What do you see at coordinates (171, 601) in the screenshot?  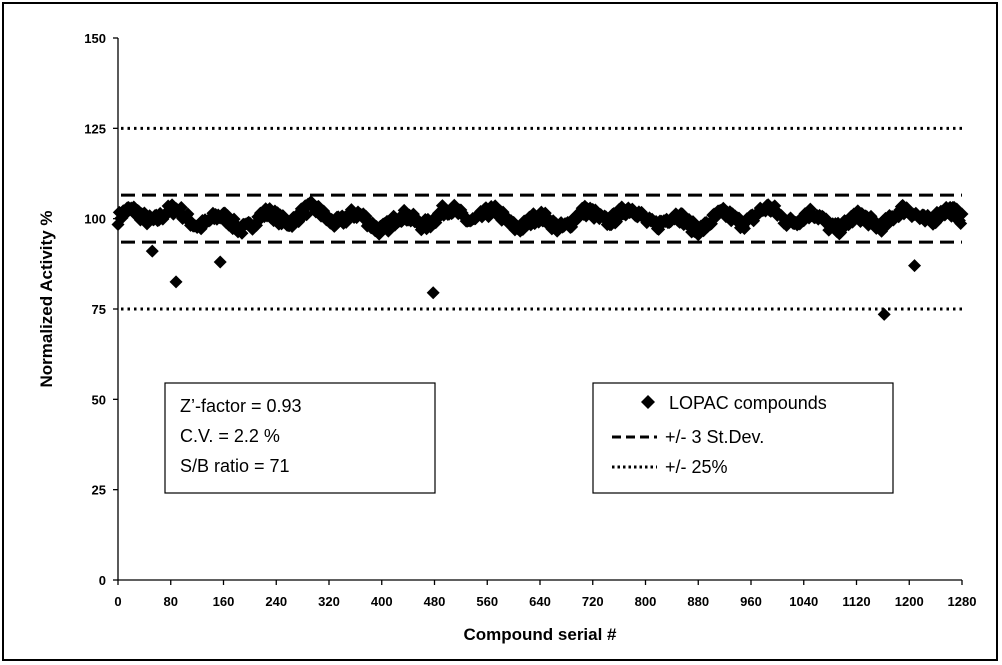 I see `x-tick-label: 80` at bounding box center [171, 601].